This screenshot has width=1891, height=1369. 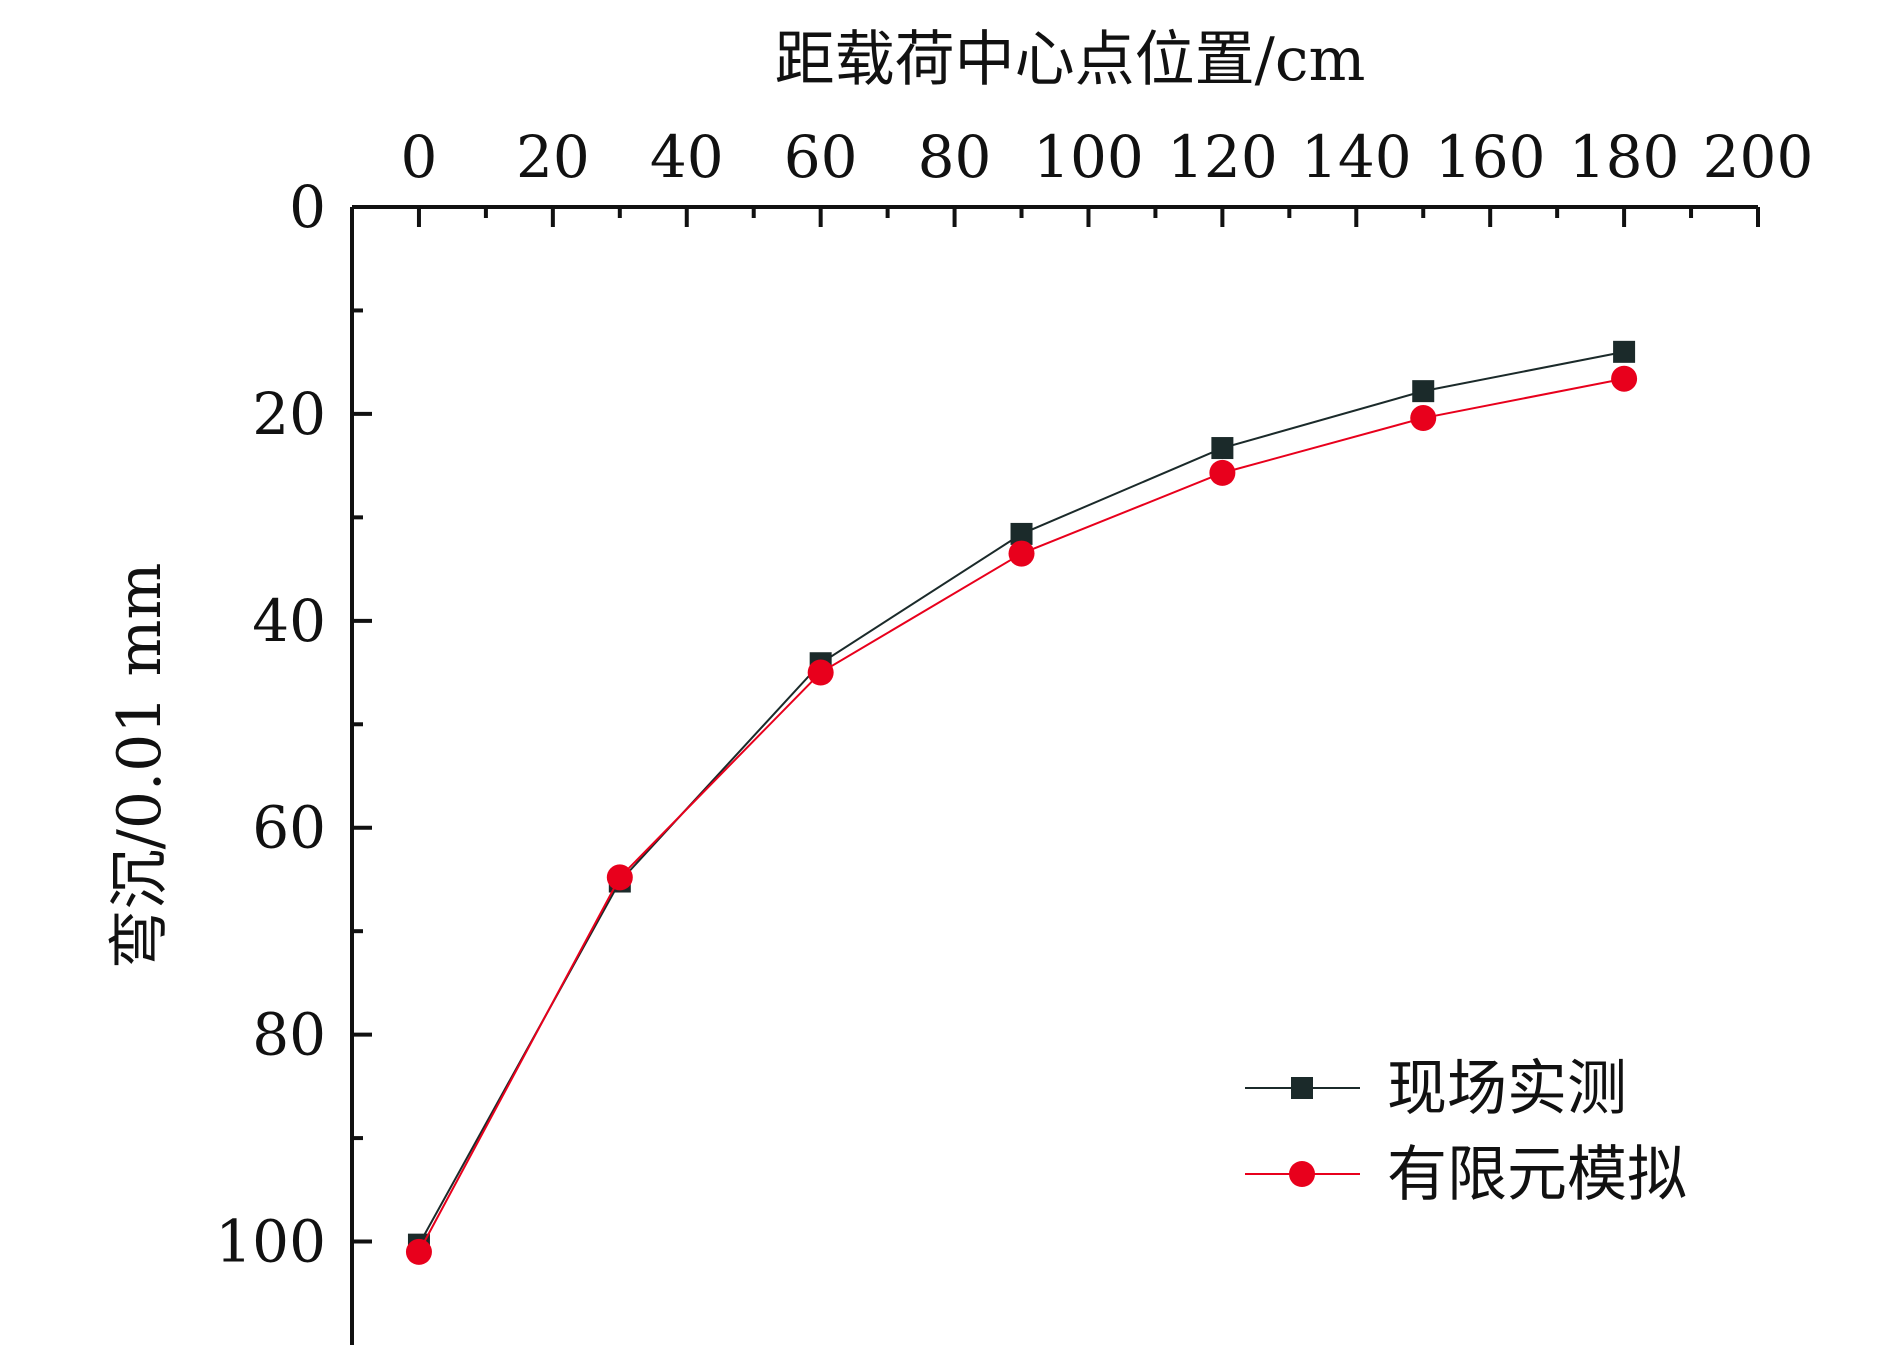 What do you see at coordinates (270, 1242) in the screenshot?
I see `y-tick-label: 100` at bounding box center [270, 1242].